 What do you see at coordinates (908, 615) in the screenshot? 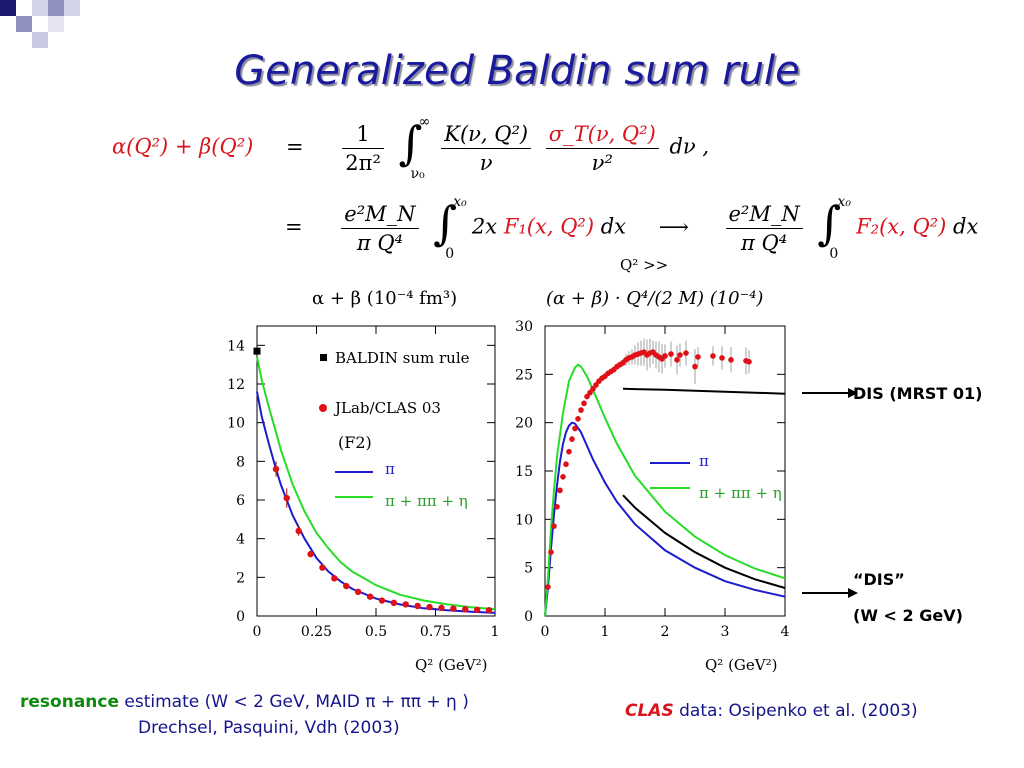
I see `note-w-cut: (W < 2 GeV)` at bounding box center [908, 615].